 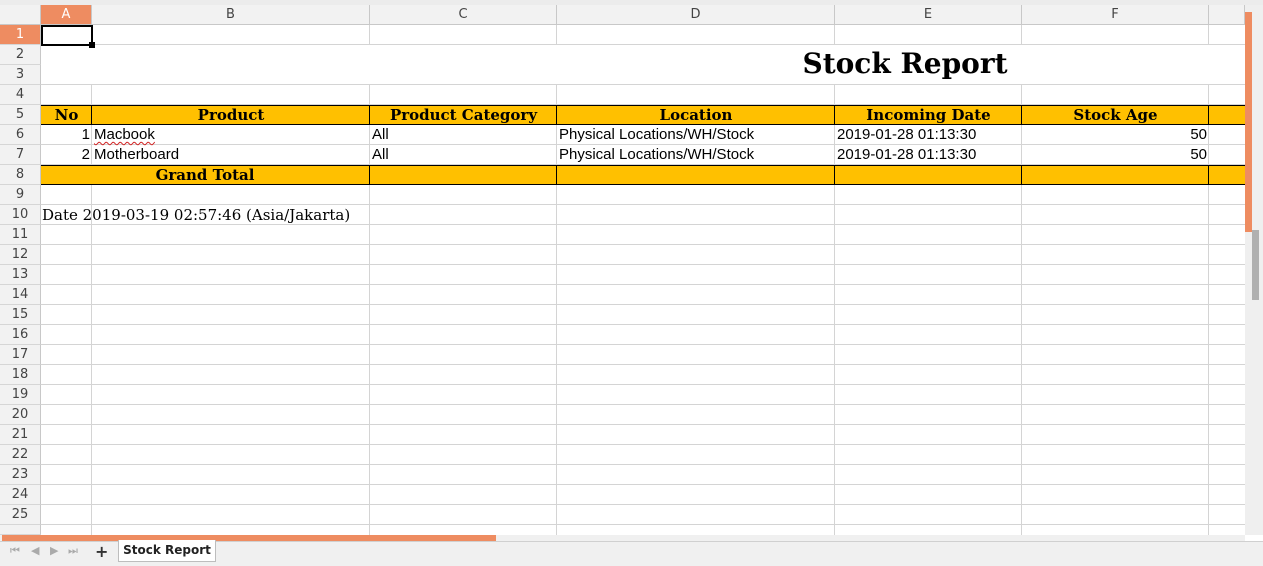 I want to click on selected-cell-a1, so click(x=67, y=35).